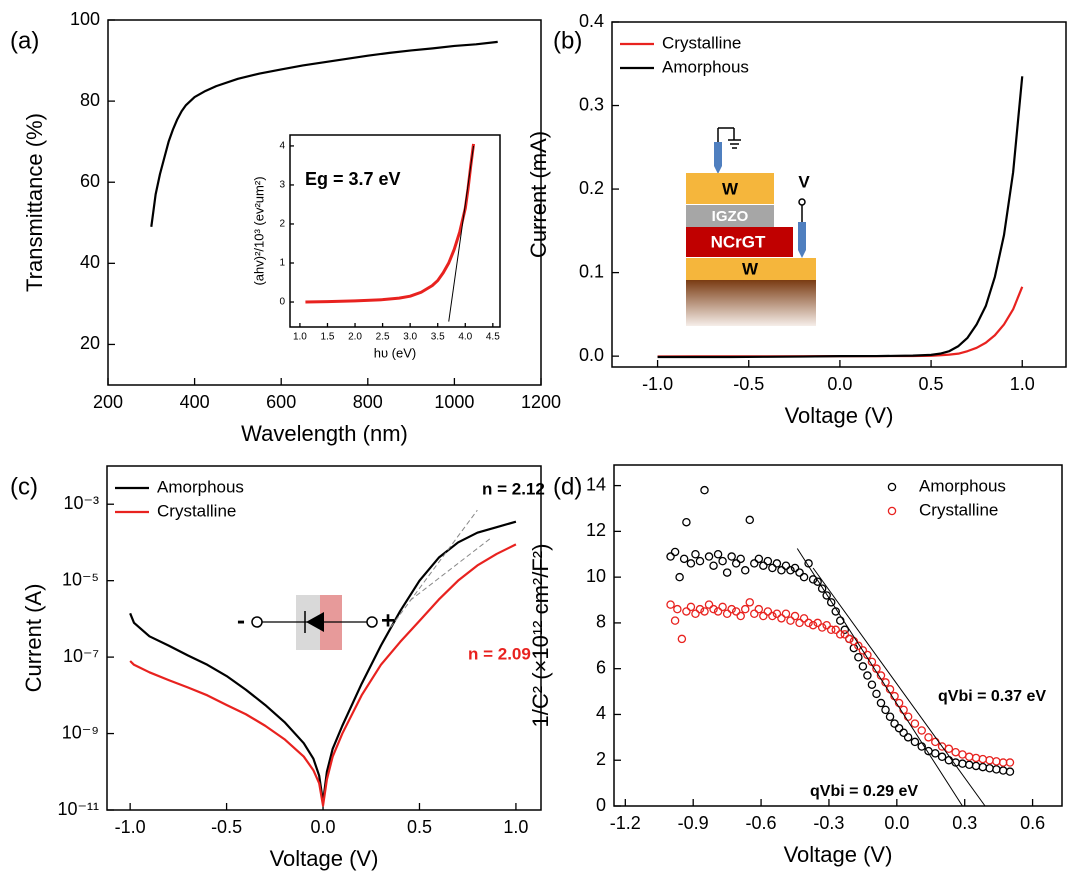 Image resolution: width=1072 pixels, height=886 pixels. Describe the element at coordinates (368, 402) in the screenshot. I see `x-tick-label: 800` at that location.